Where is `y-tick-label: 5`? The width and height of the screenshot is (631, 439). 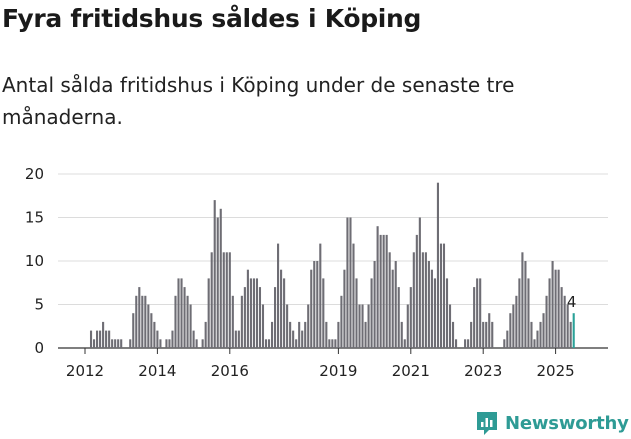
y-tick-label: 5 is located at coordinates (39, 305).